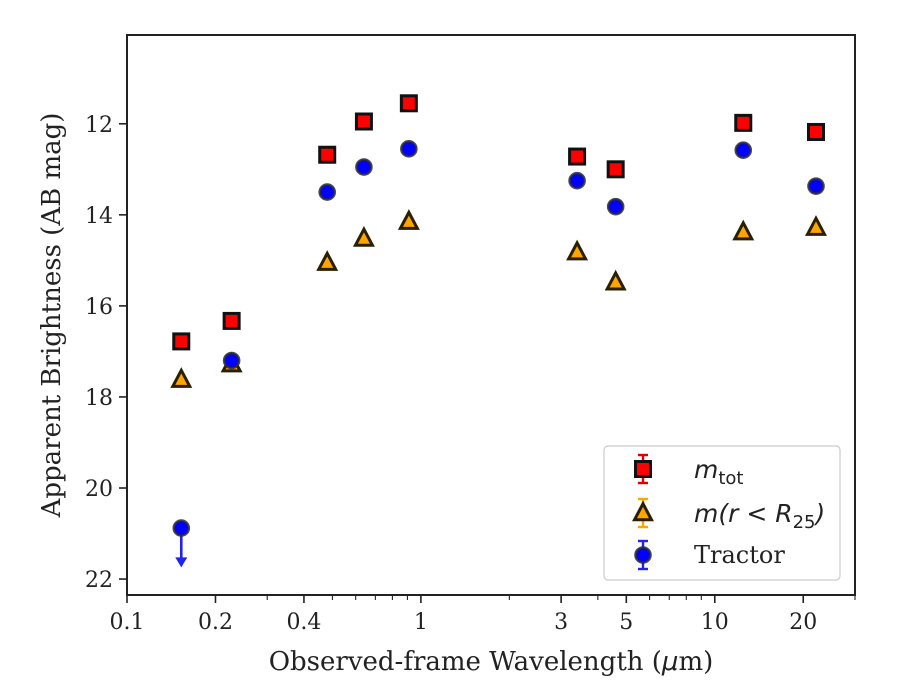 Image resolution: width=900 pixels, height=700 pixels. I want to click on legend-handle-tractor, so click(643, 555).